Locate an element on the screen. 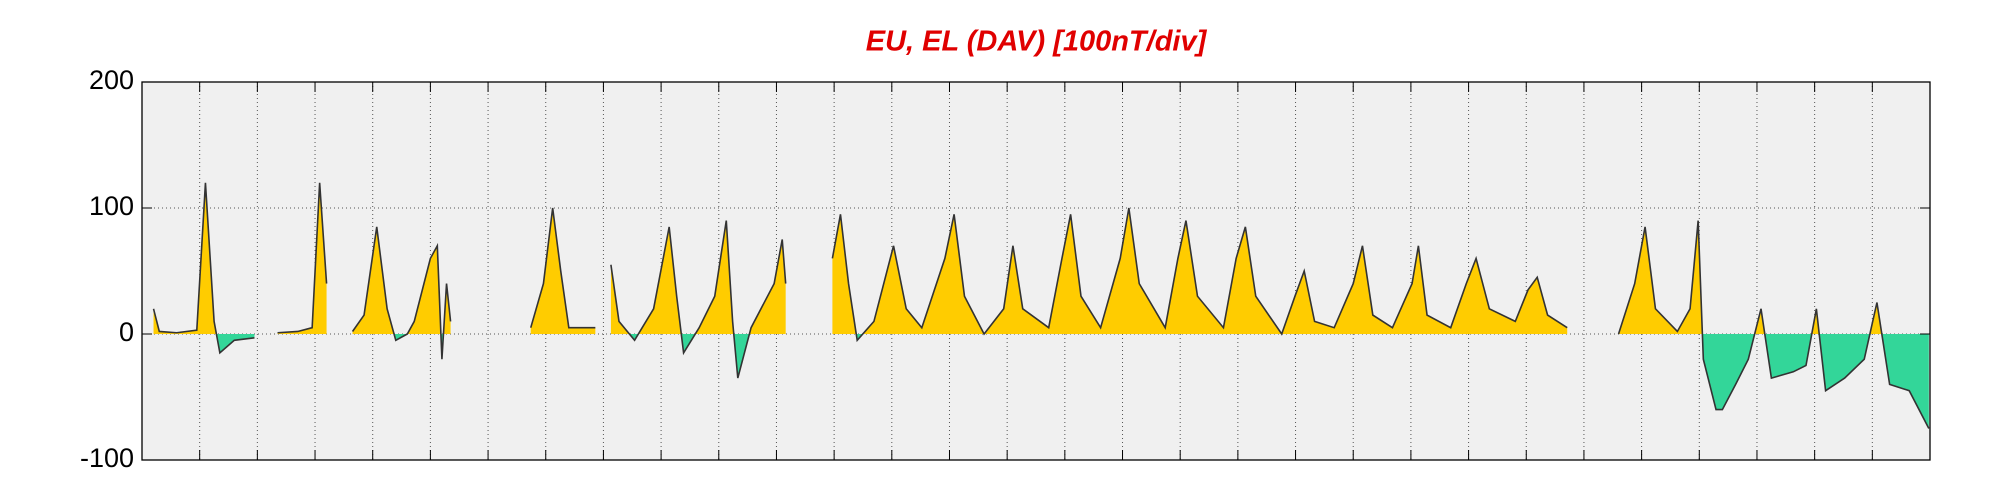 The image size is (2001, 500). y-tick-label: 200 is located at coordinates (111, 80).